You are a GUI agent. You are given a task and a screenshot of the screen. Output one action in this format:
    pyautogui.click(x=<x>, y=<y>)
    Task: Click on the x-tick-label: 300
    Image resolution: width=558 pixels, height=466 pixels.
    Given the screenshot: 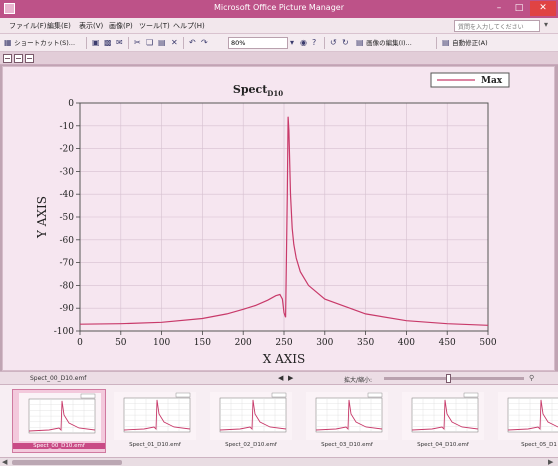 What is the action you would take?
    pyautogui.click(x=324, y=343)
    